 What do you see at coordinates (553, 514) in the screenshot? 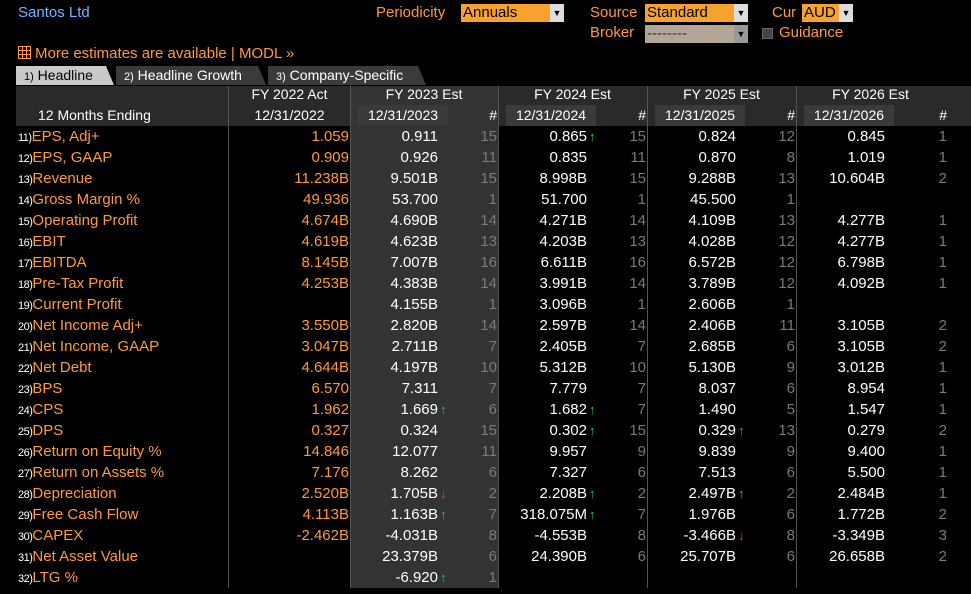
I see `estimate-value: 318.075M` at bounding box center [553, 514].